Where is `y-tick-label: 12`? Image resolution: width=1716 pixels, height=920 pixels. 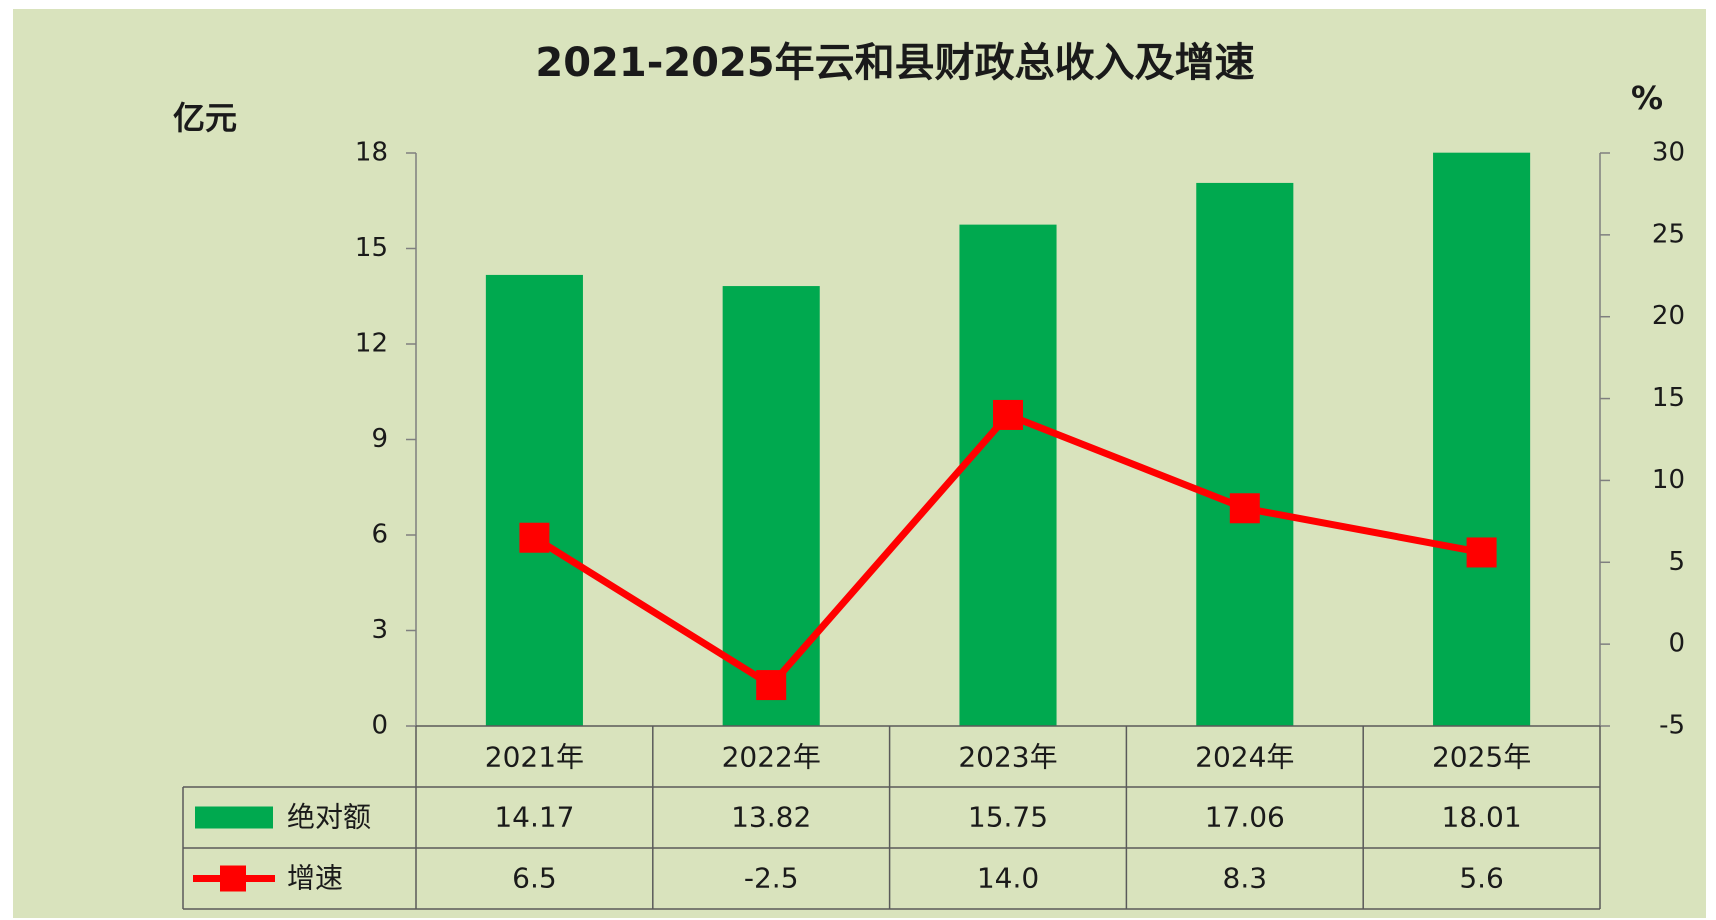 y-tick-label: 12 is located at coordinates (371, 344).